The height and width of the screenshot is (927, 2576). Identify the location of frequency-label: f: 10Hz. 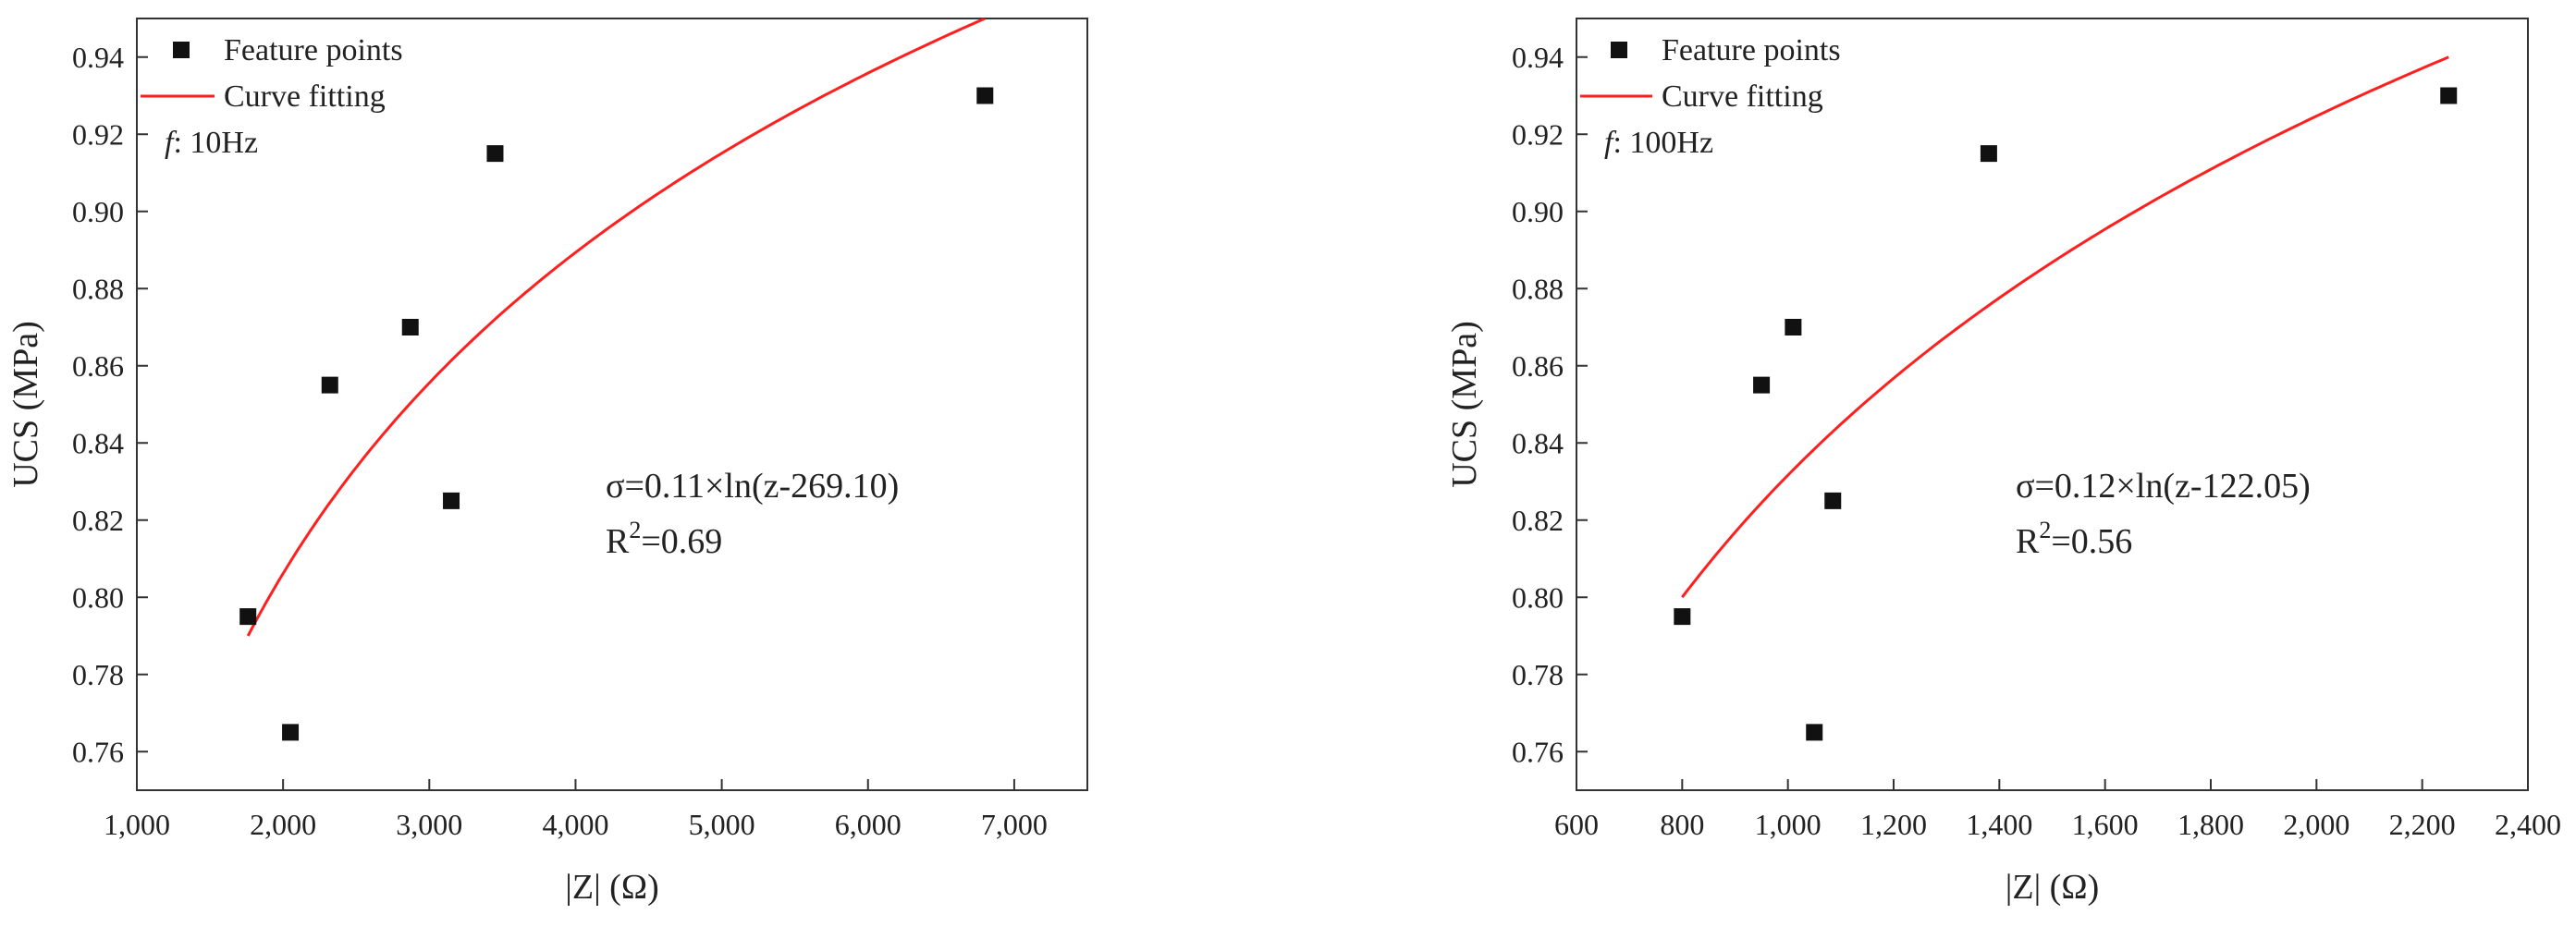
(211, 143).